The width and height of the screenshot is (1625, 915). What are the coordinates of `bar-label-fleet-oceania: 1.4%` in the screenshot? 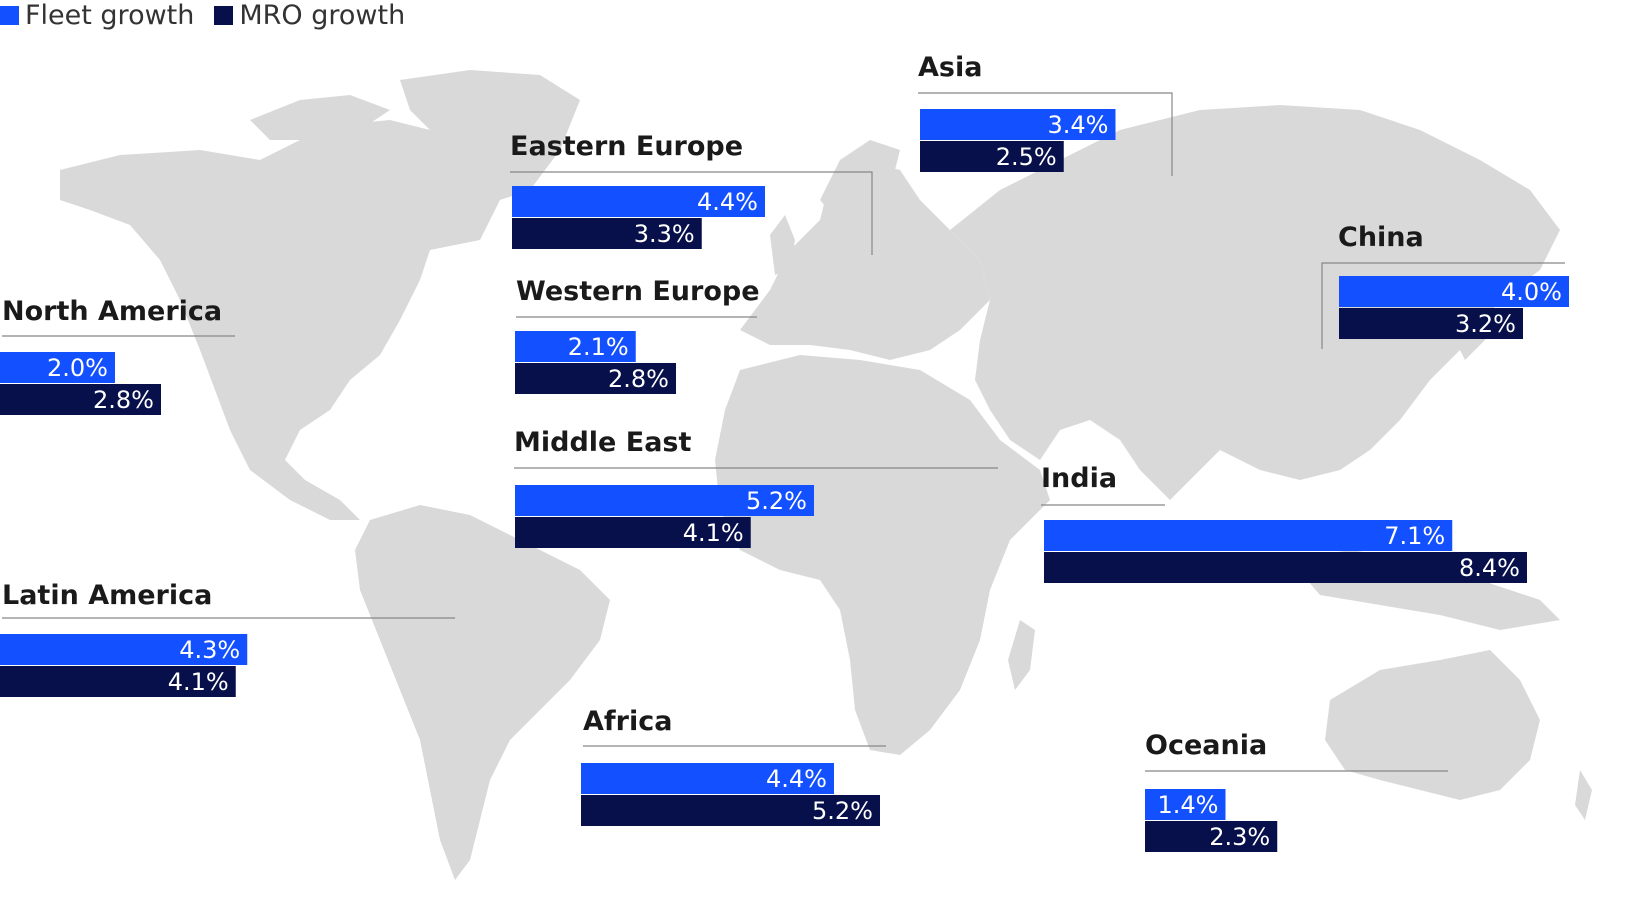 It's located at (1188, 805).